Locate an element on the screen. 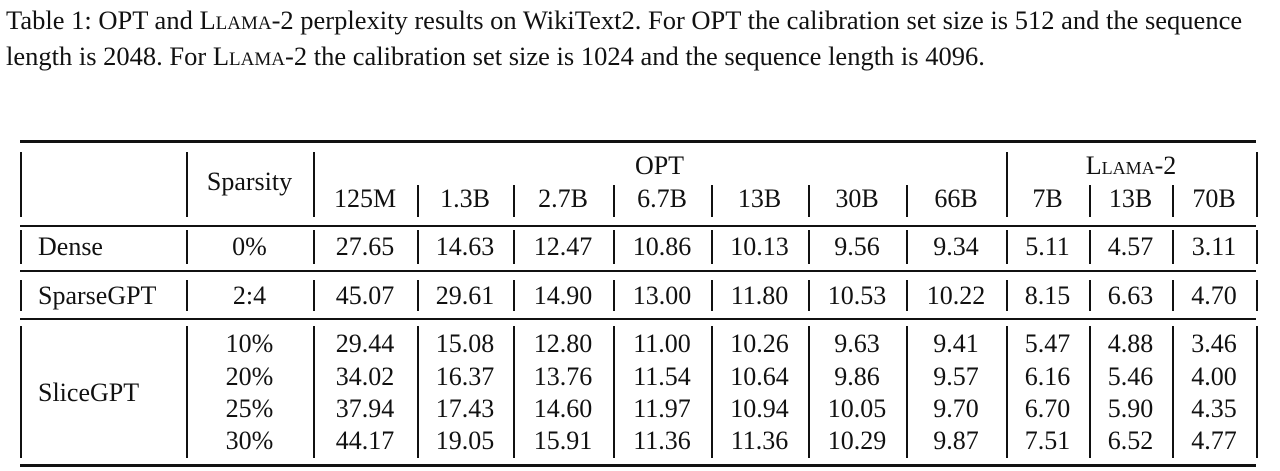  table-cell: 4.57 is located at coordinates (1130, 246).